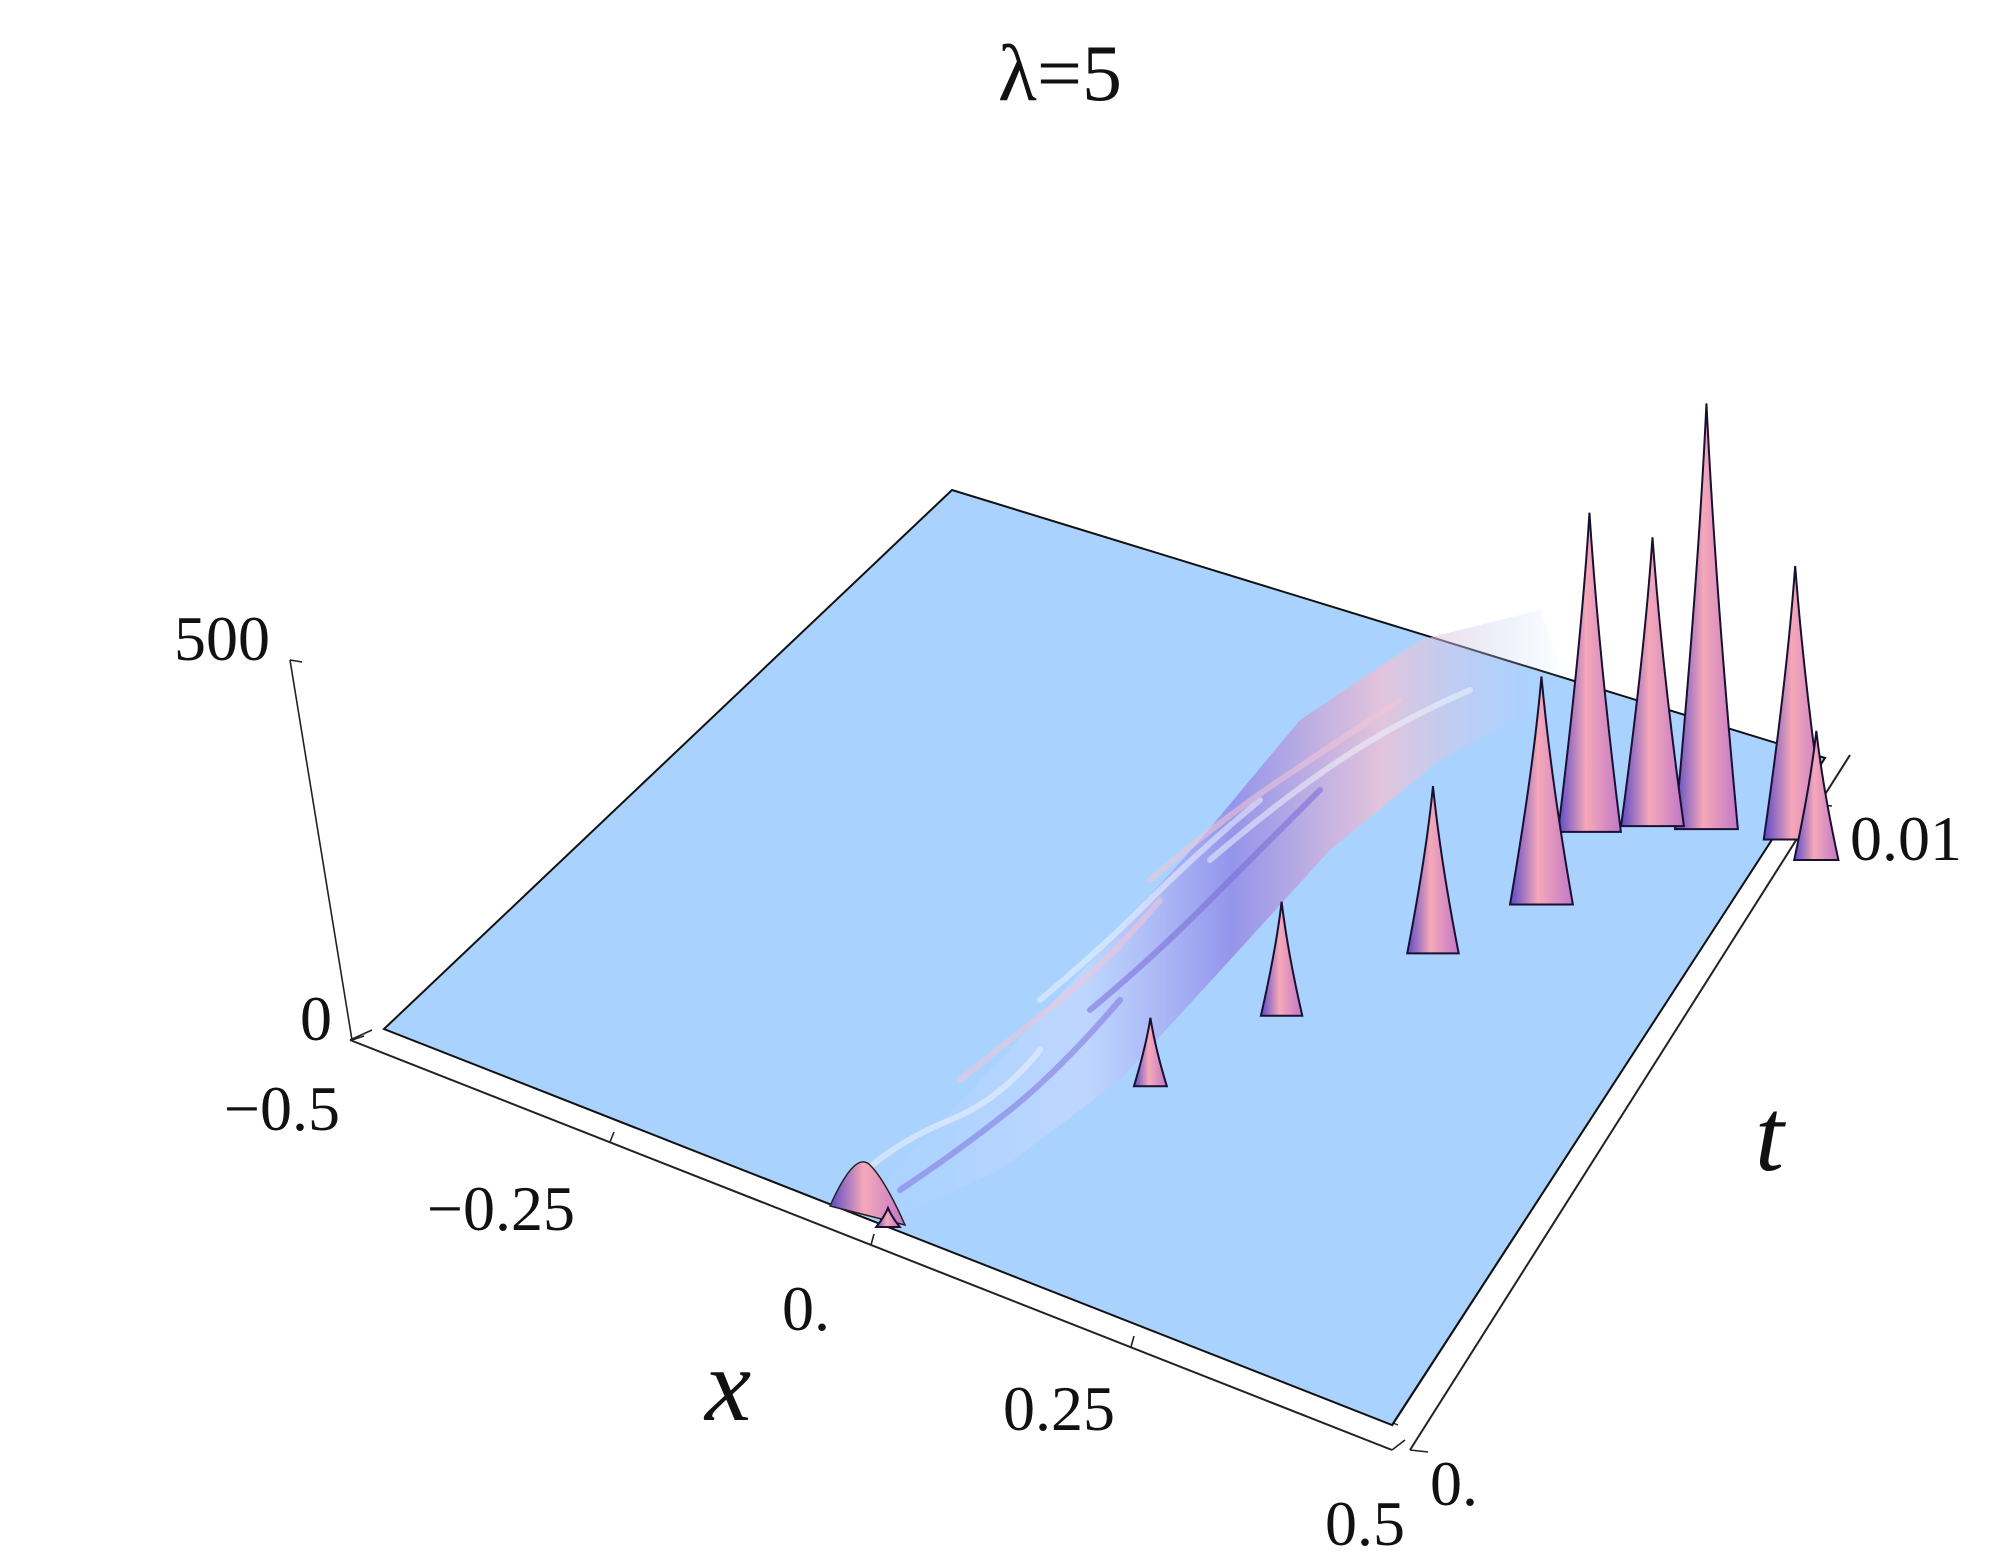  What do you see at coordinates (1059, 1408) in the screenshot?
I see `x-tick-label-3: 0.25` at bounding box center [1059, 1408].